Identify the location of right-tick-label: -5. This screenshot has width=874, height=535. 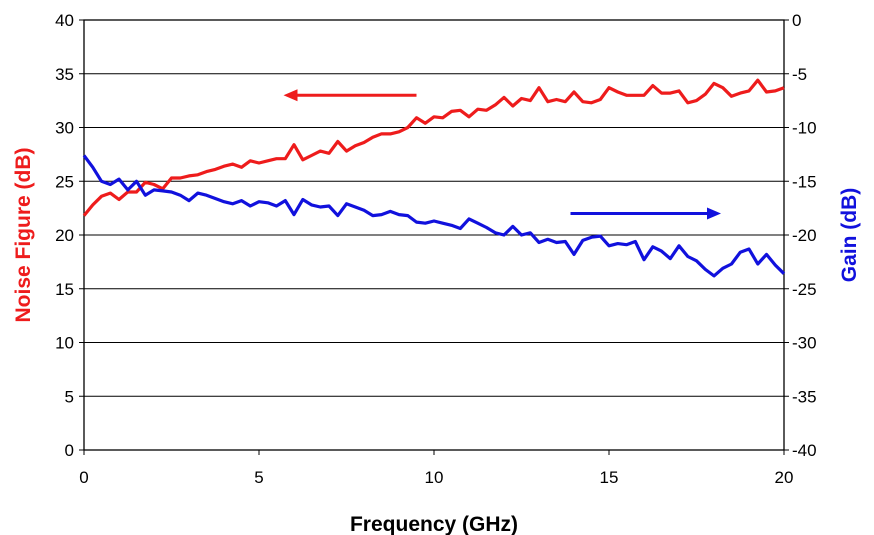
(799, 74).